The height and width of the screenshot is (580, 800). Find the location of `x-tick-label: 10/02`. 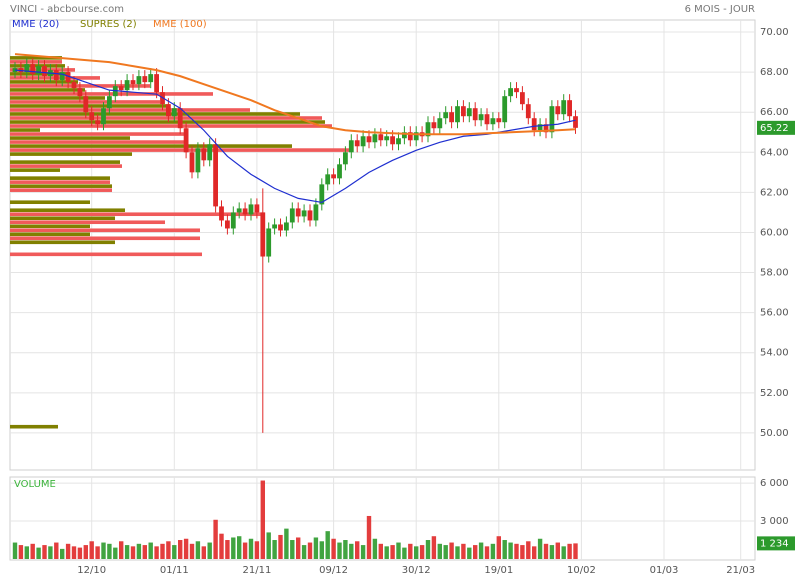

x-tick-label: 10/02 is located at coordinates (581, 570).